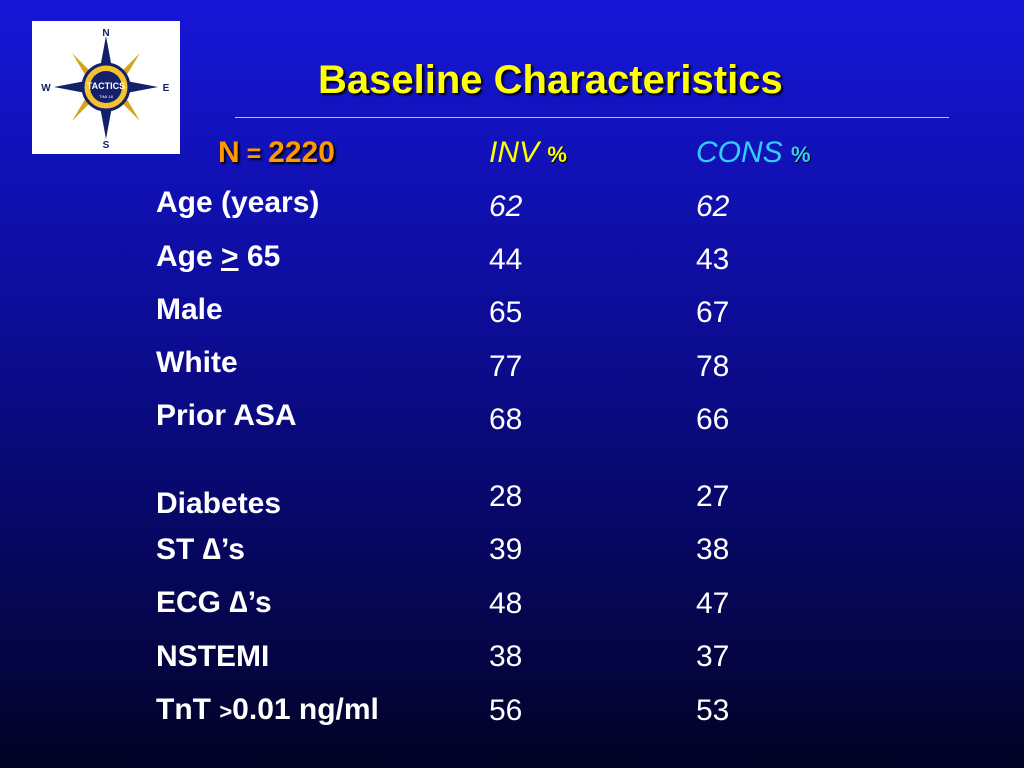  What do you see at coordinates (46, 88) in the screenshot?
I see `compass-west: W` at bounding box center [46, 88].